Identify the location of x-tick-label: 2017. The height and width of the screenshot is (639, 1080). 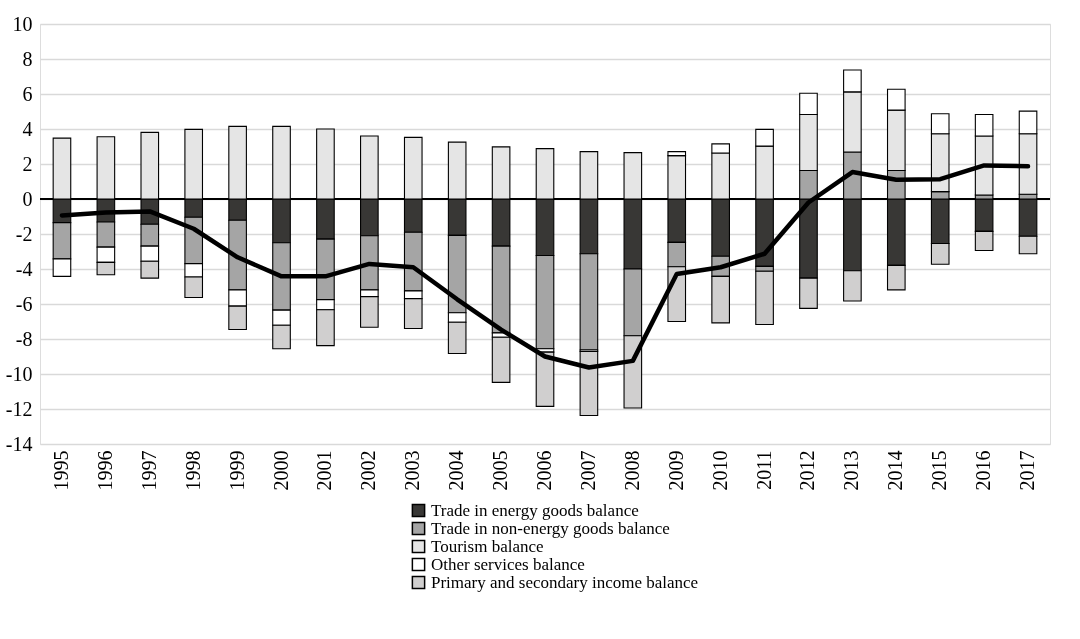
(1027, 470).